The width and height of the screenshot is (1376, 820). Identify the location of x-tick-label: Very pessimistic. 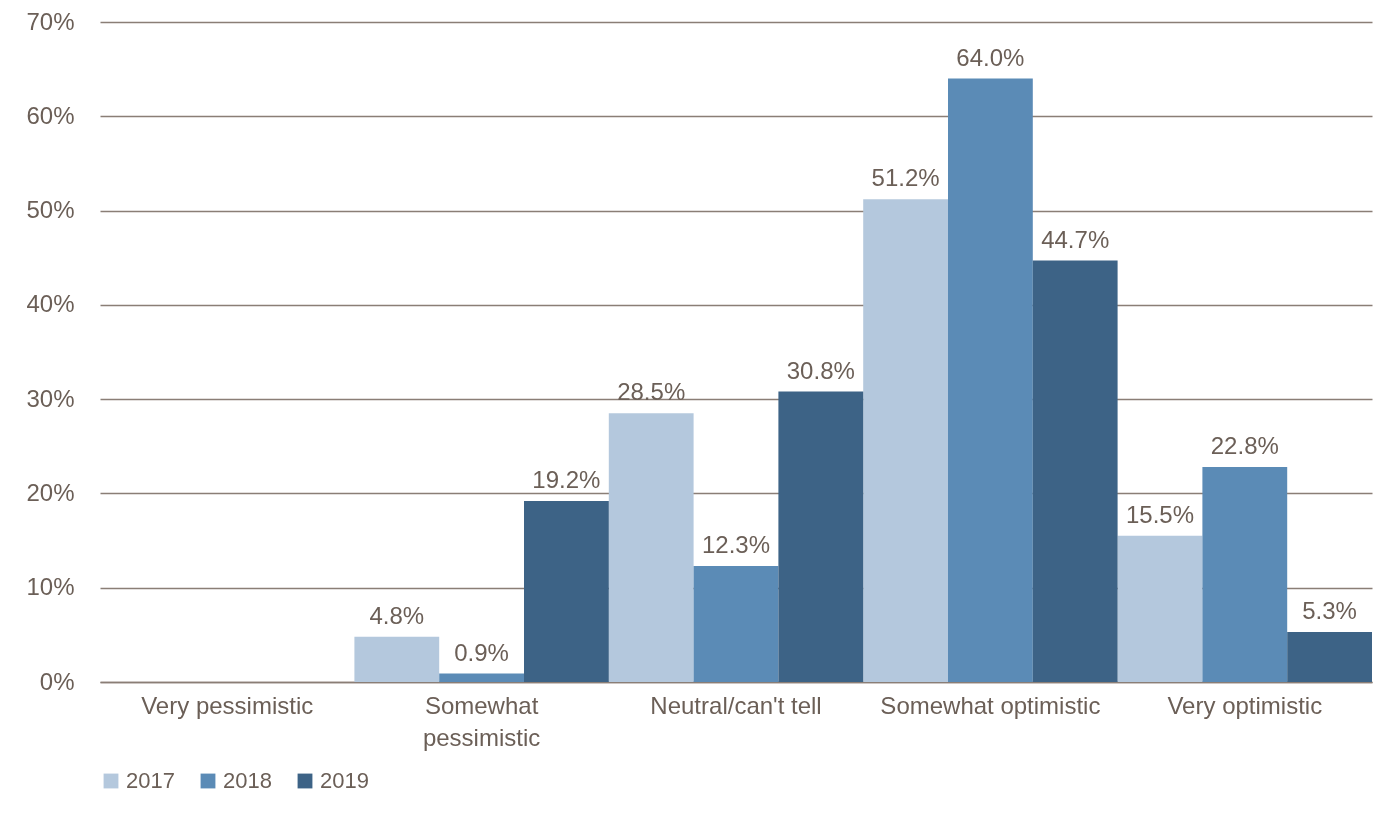
(227, 705).